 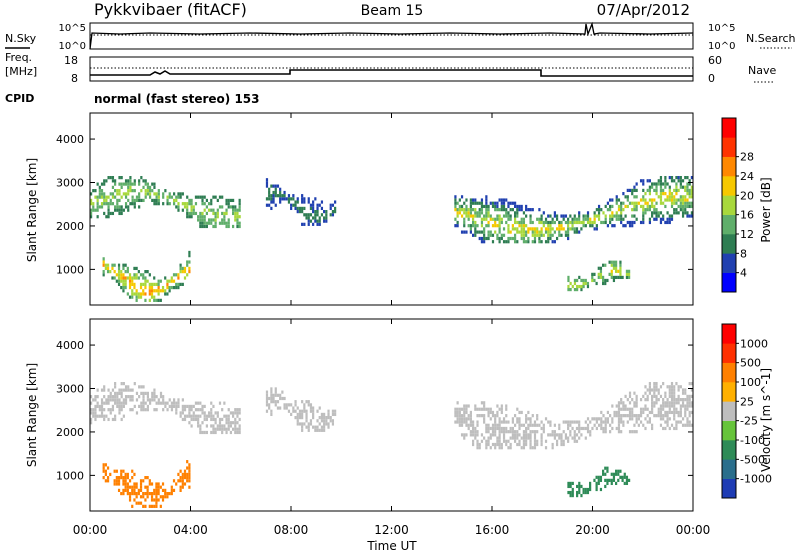 What do you see at coordinates (762, 70) in the screenshot?
I see `nave-label: Nave` at bounding box center [762, 70].